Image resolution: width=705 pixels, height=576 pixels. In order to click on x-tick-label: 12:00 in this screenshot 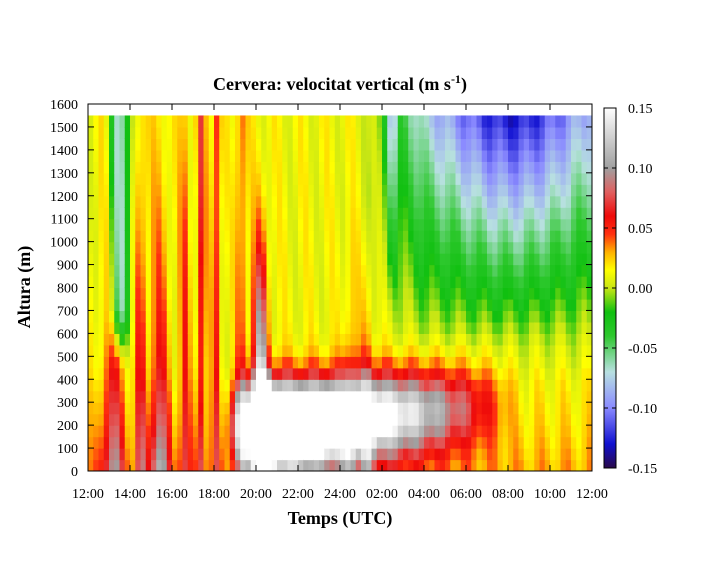, I will do `click(88, 494)`.